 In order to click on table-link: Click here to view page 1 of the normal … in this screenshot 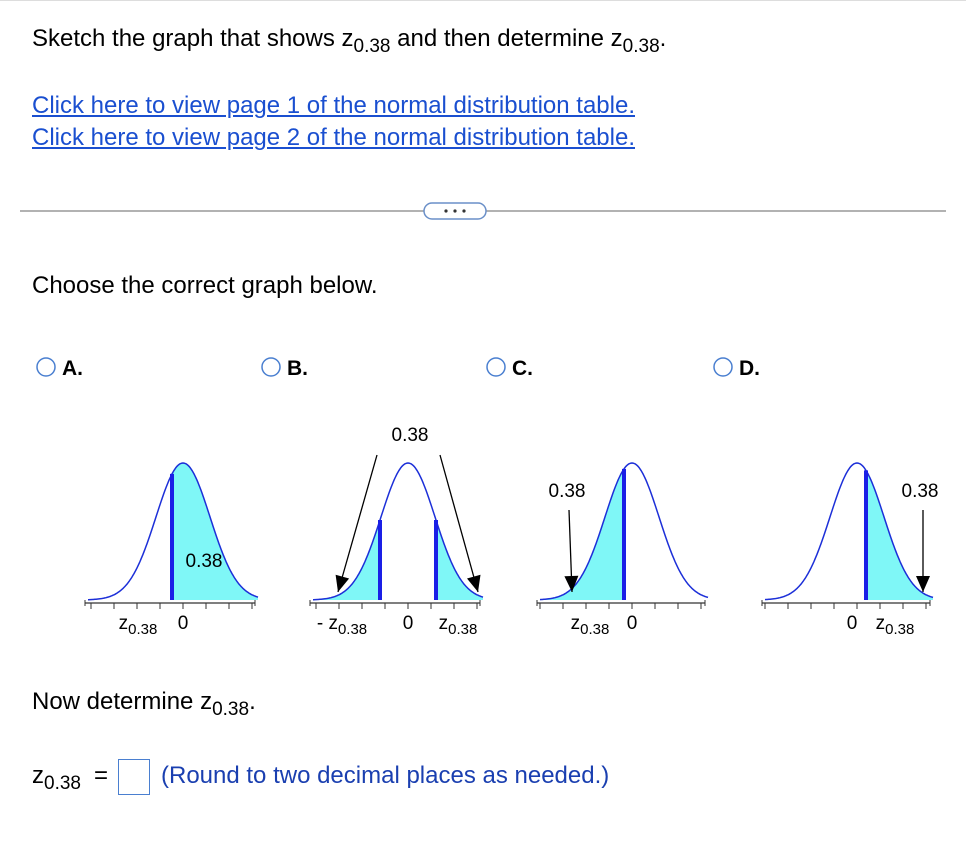, I will do `click(333, 105)`.